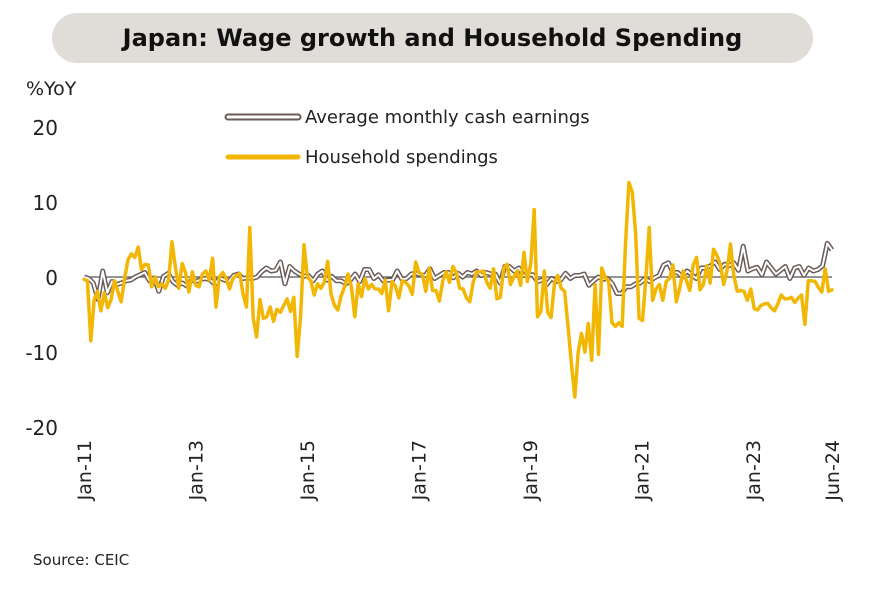 This screenshot has width=870, height=589. Describe the element at coordinates (81, 560) in the screenshot. I see `source-note: Source: CEIC` at that location.